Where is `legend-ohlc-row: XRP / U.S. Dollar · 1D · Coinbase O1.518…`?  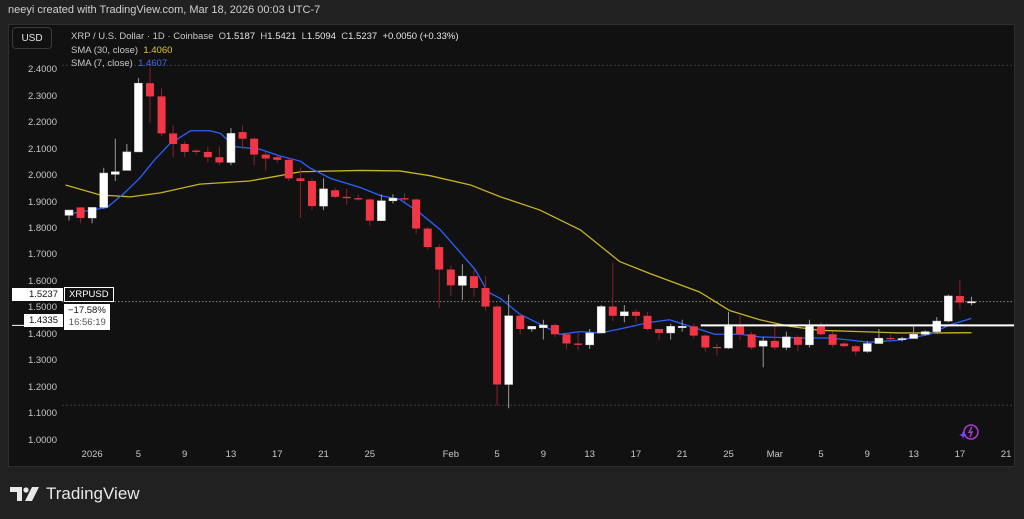
legend-ohlc-row: XRP / U.S. Dollar · 1D · Coinbase O1.518… is located at coordinates (265, 37).